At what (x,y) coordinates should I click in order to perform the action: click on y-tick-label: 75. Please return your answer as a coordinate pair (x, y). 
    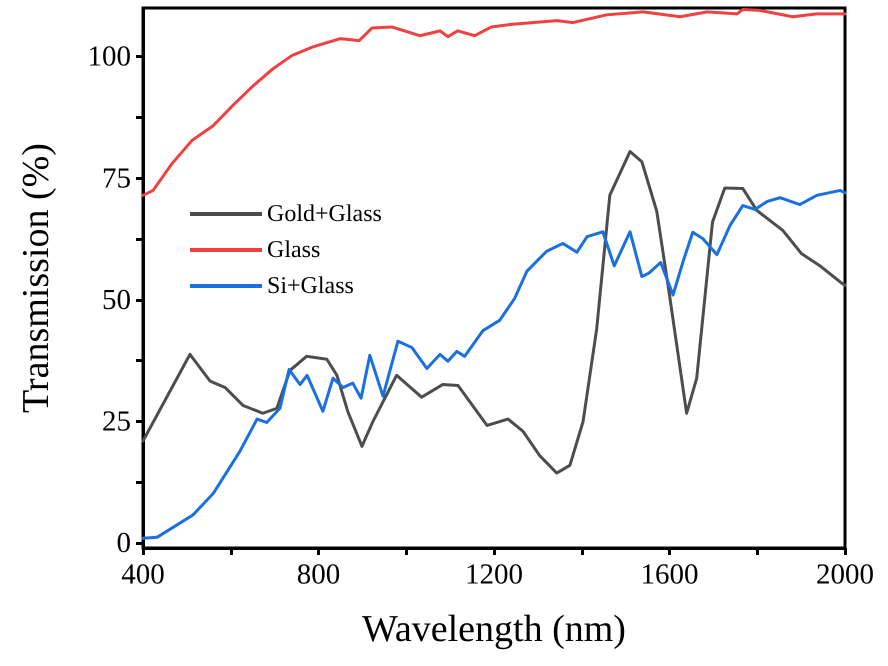
    Looking at the image, I should click on (116, 178).